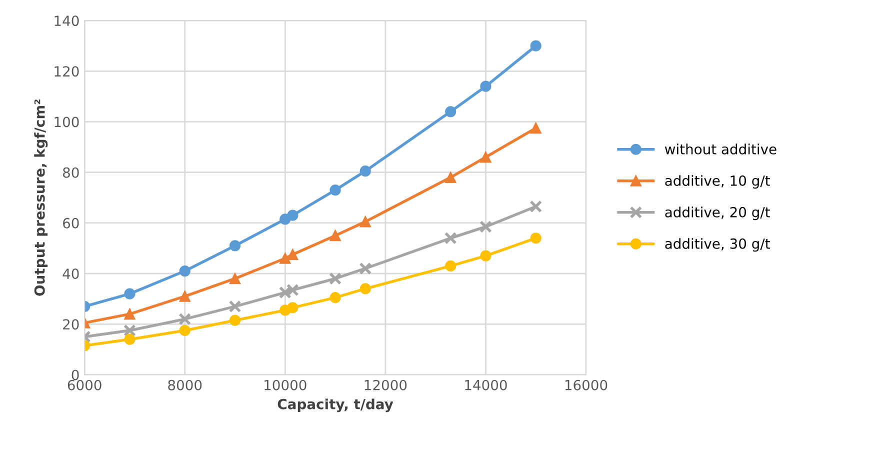 This screenshot has height=457, width=872. What do you see at coordinates (71, 223) in the screenshot?
I see `y-tick-label: 60` at bounding box center [71, 223].